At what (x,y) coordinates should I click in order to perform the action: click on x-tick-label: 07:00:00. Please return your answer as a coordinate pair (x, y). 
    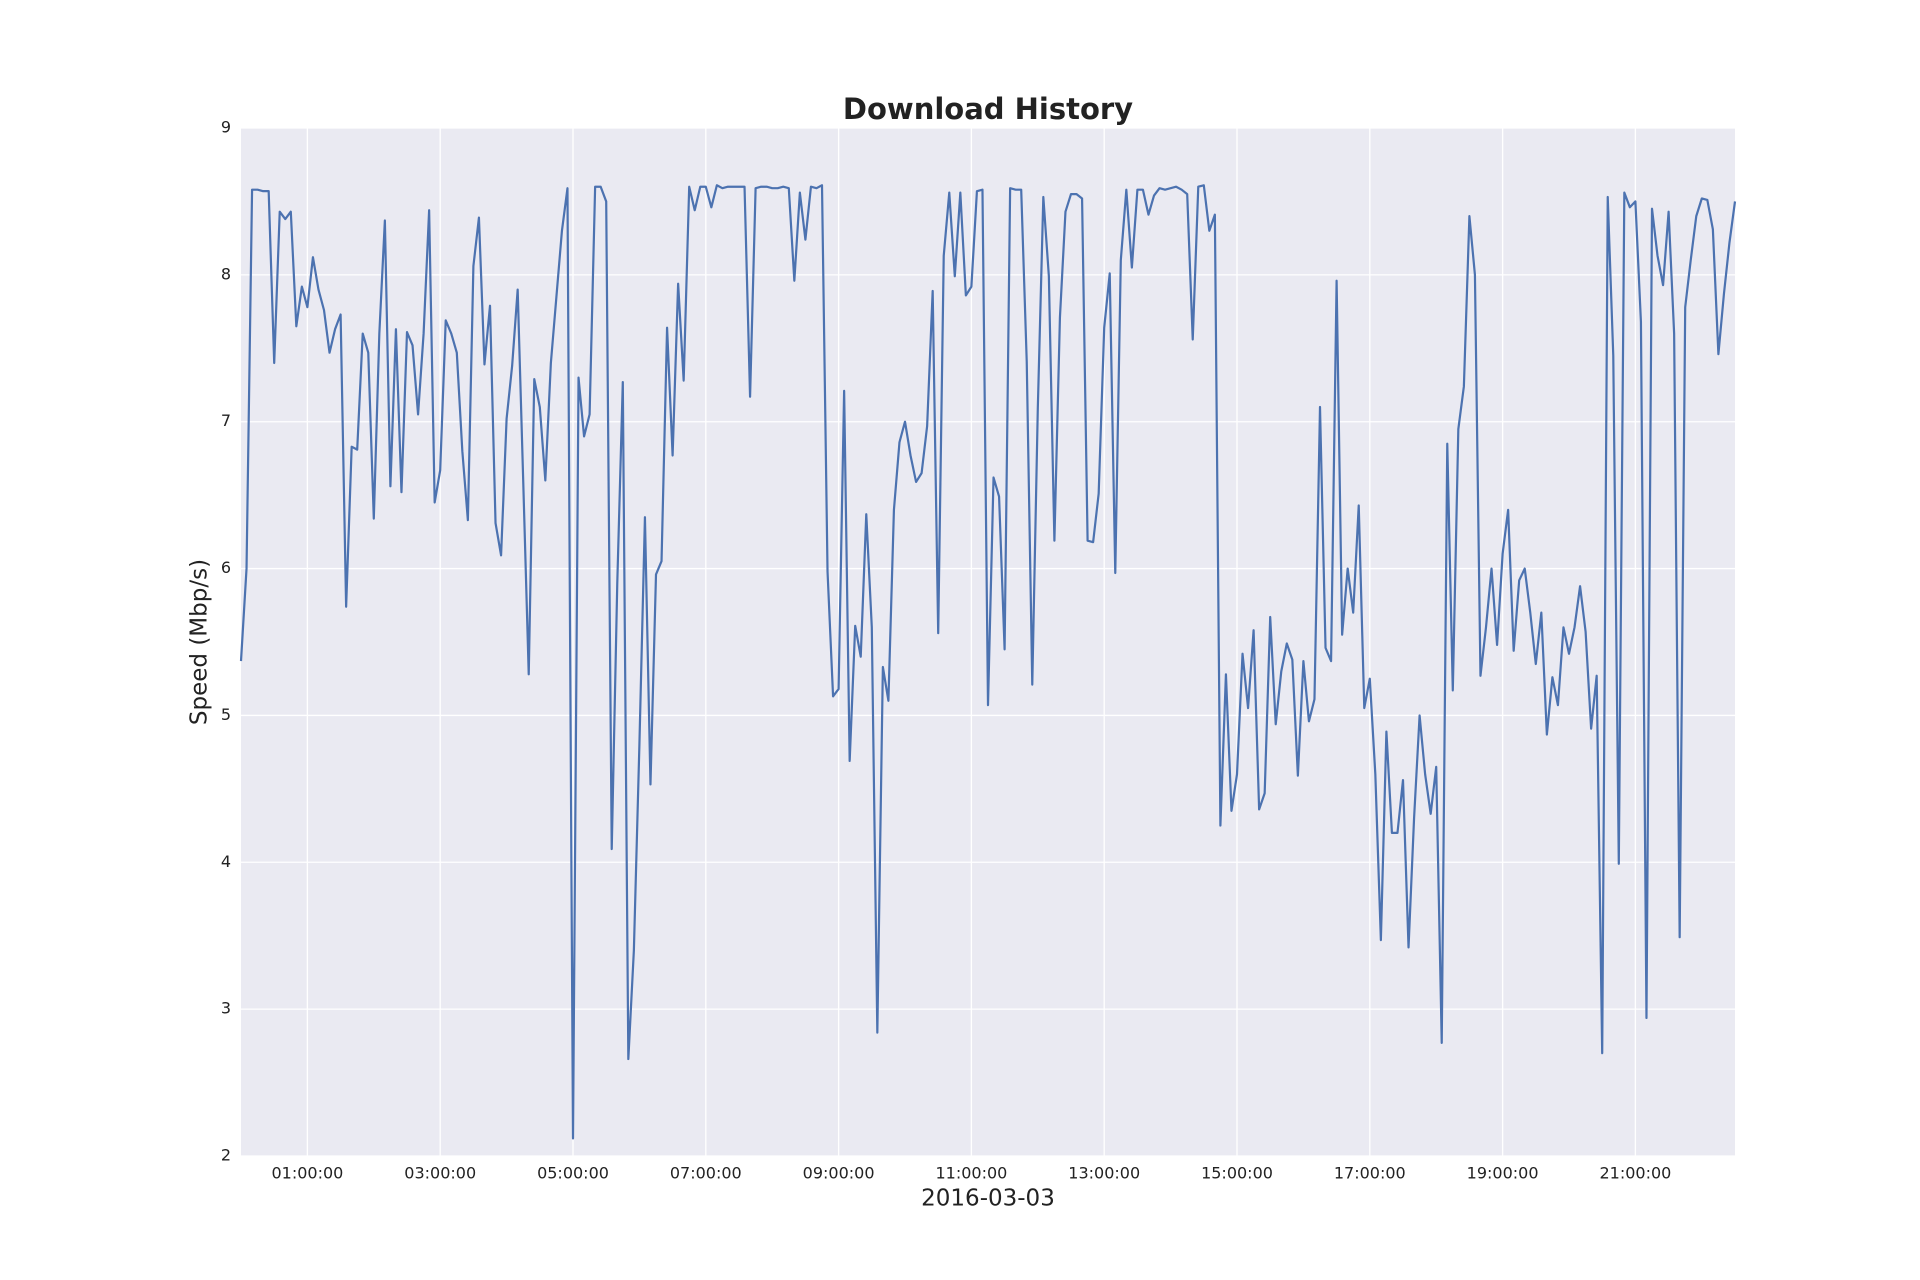
    Looking at the image, I should click on (706, 1173).